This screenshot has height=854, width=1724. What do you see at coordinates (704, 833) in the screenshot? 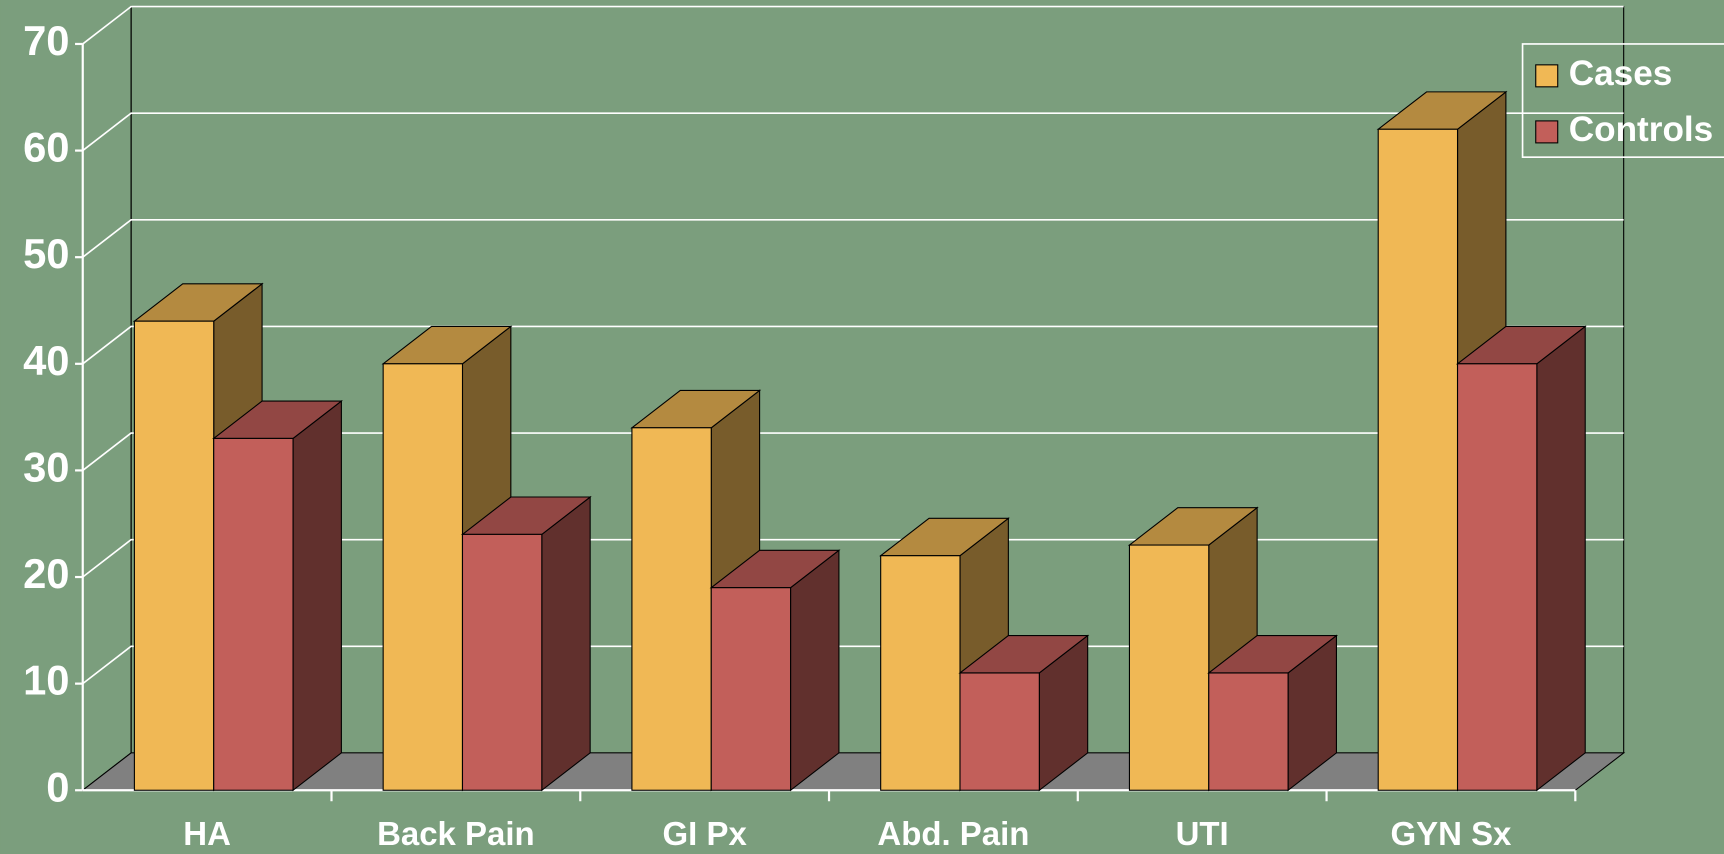
I see `x-tick-label: GI Px` at bounding box center [704, 833].